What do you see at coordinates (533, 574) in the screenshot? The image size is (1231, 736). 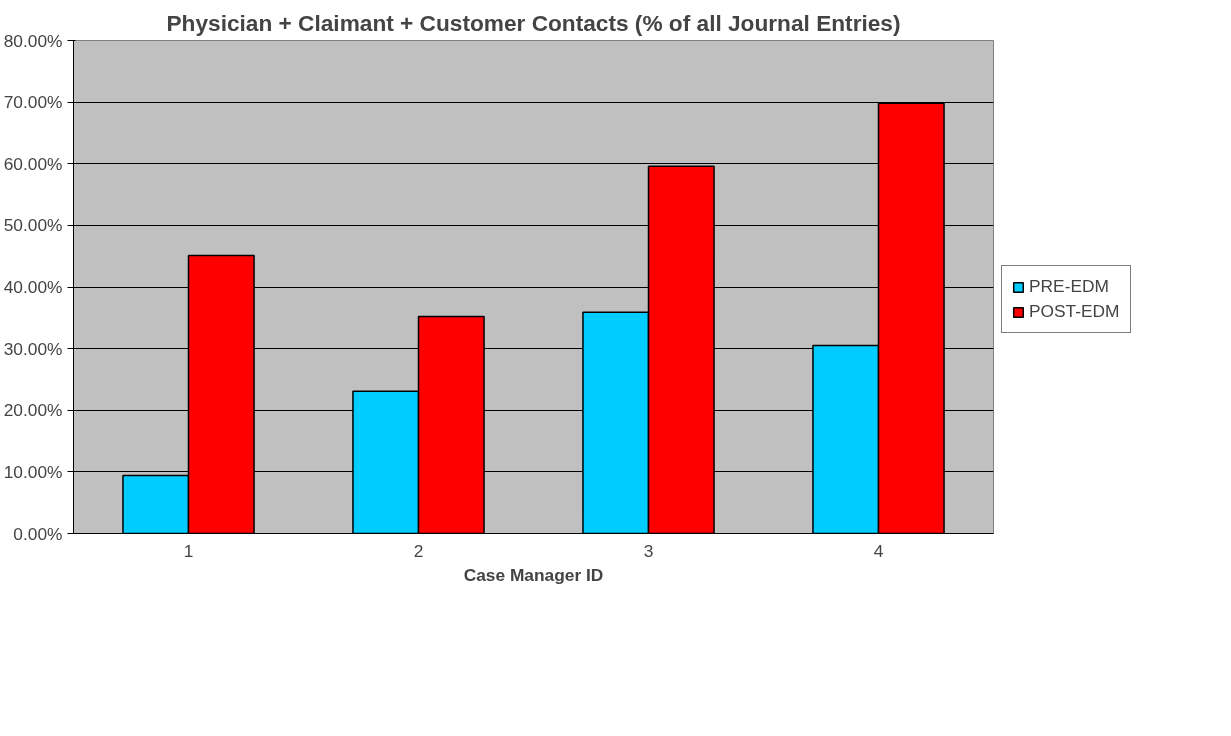 I see `x-axis-title: Case Manager ID` at bounding box center [533, 574].